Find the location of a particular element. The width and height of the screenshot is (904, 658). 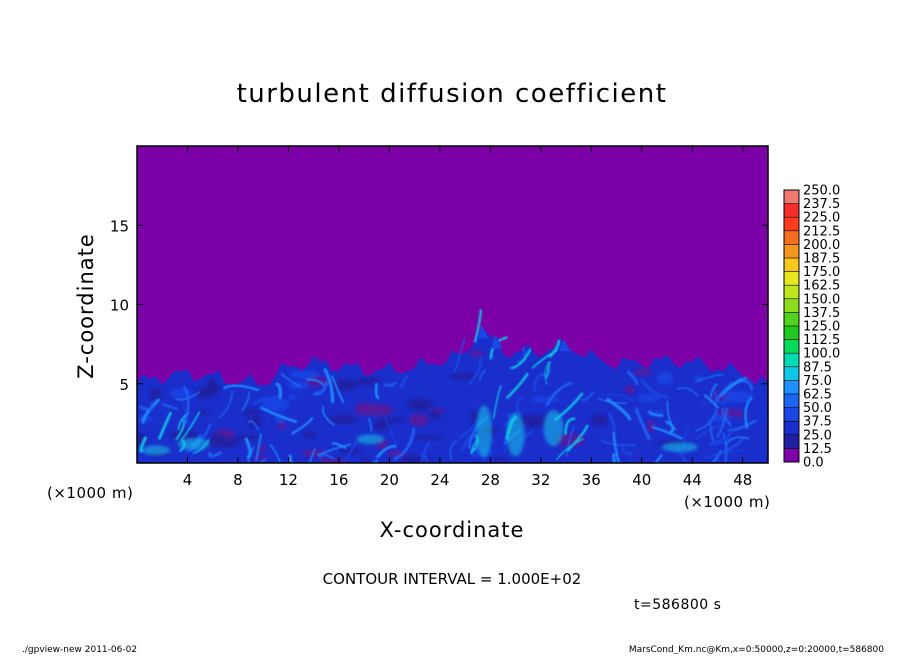

time-stamp: t=586800 s is located at coordinates (677, 605).